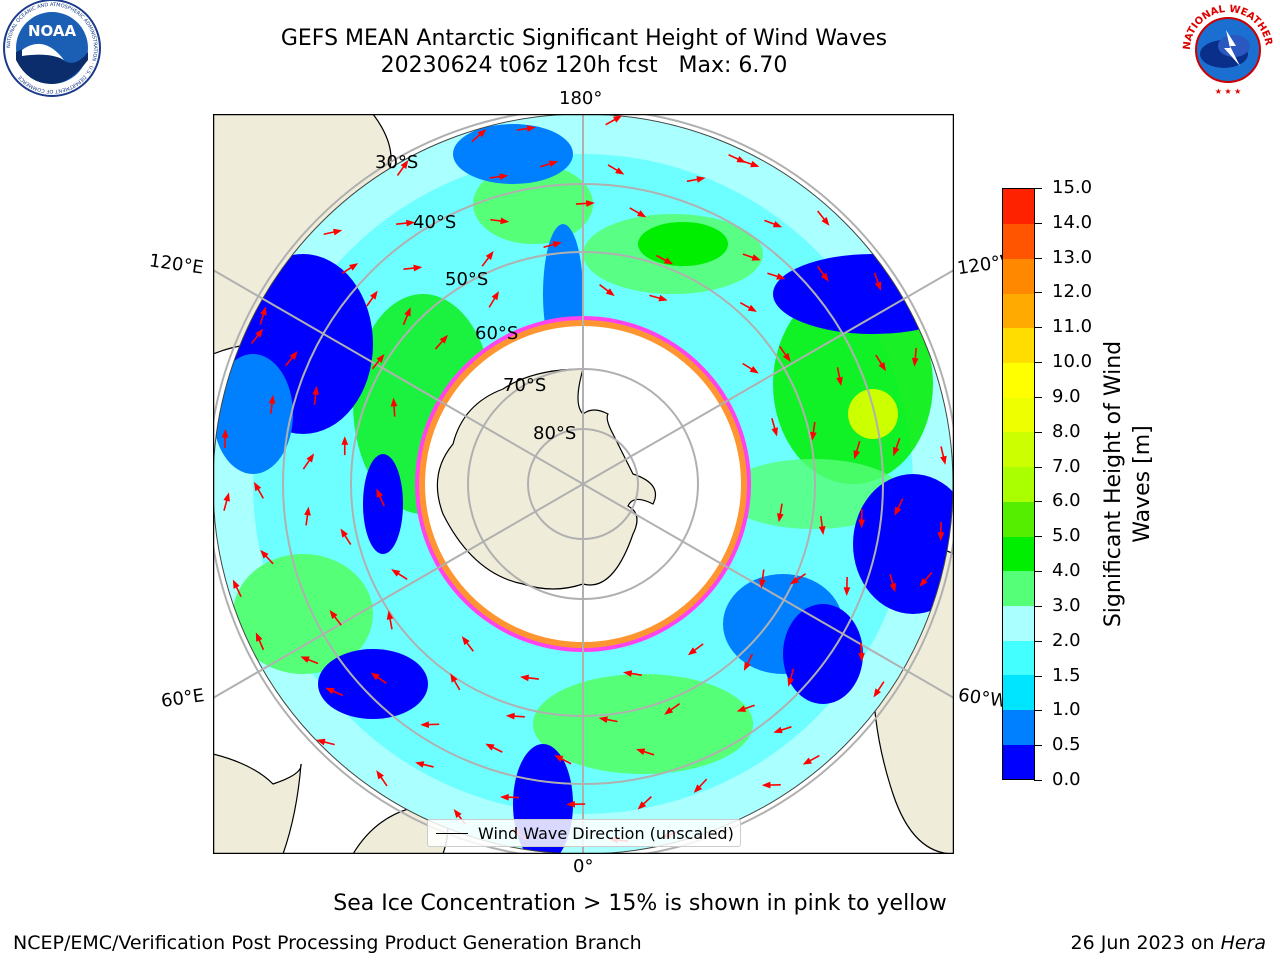 The image size is (1280, 960). Describe the element at coordinates (1072, 362) in the screenshot. I see `colorbar-tick-label: 10.0` at that location.